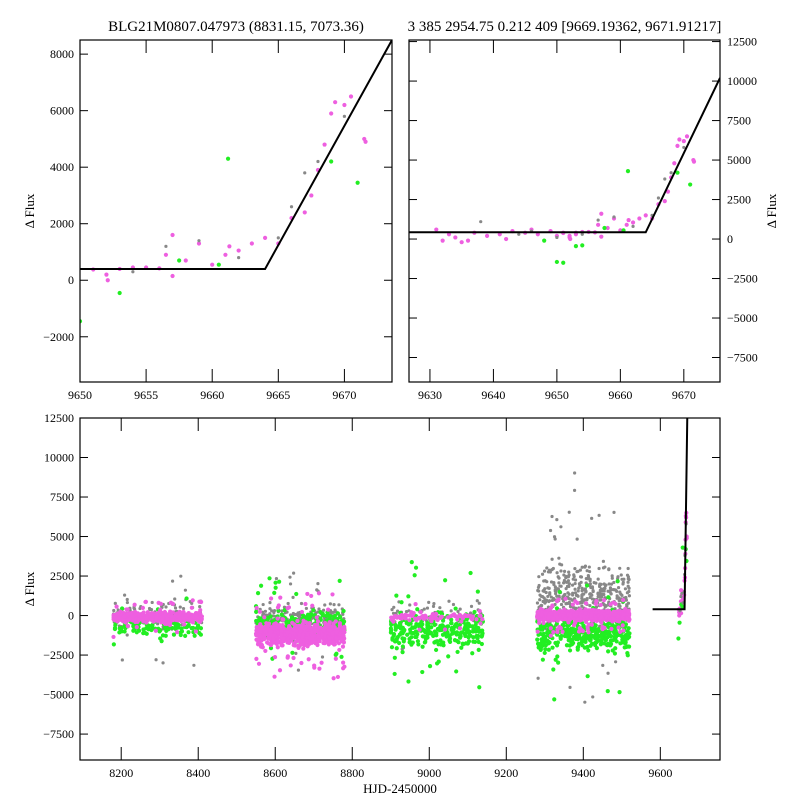 The height and width of the screenshot is (800, 800). I want to click on x-tick-label: 9650, so click(557, 395).